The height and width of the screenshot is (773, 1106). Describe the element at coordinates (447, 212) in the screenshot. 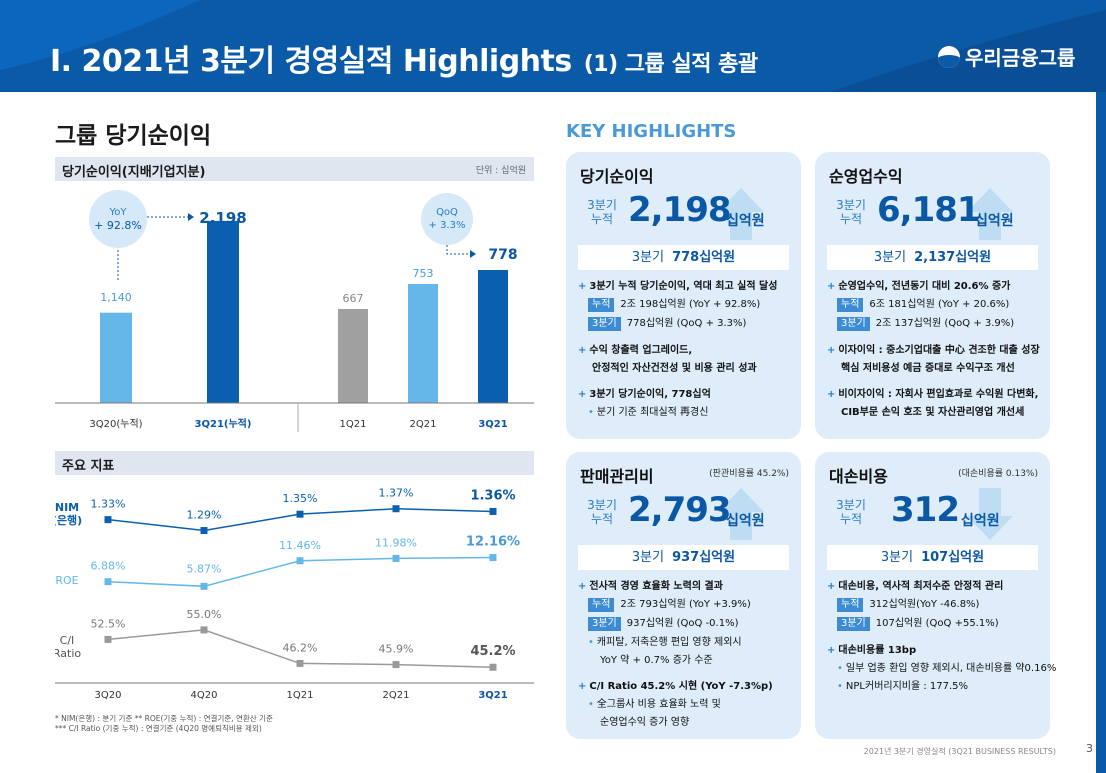

I see `qoq-bubble-label: QoQ` at that location.